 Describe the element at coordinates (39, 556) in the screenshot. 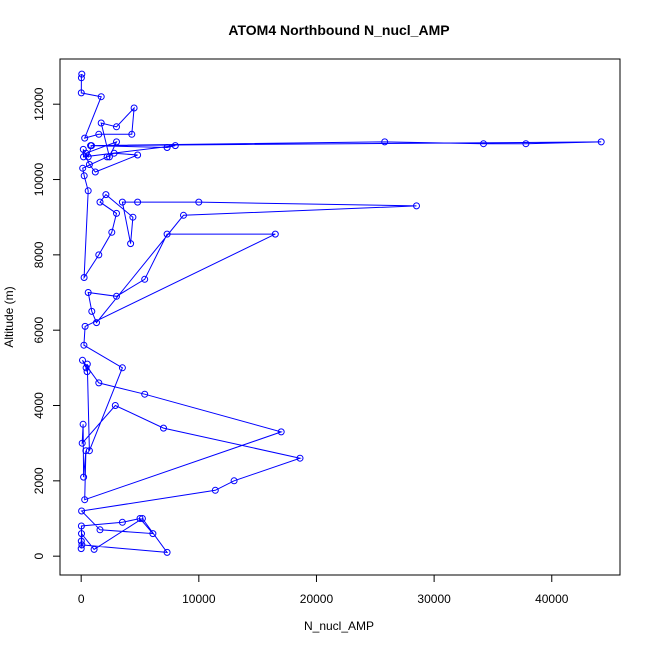

I see `y-tick-label: 0` at that location.